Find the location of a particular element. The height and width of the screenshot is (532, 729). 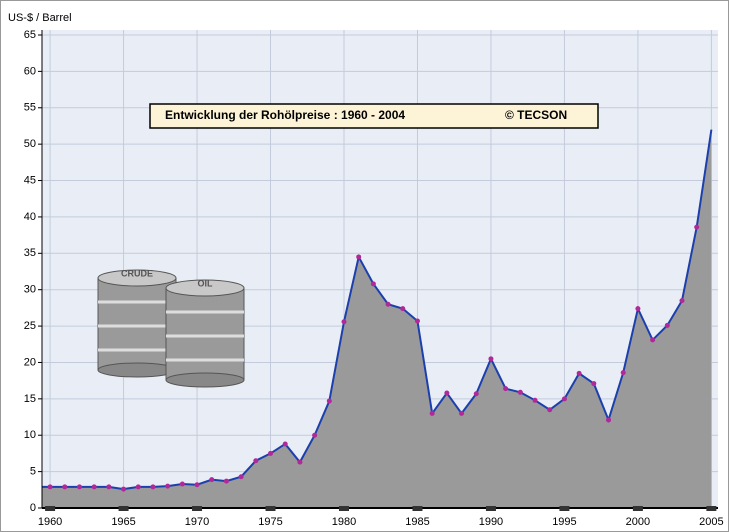

x-tick-label: 1985 is located at coordinates (417, 522).